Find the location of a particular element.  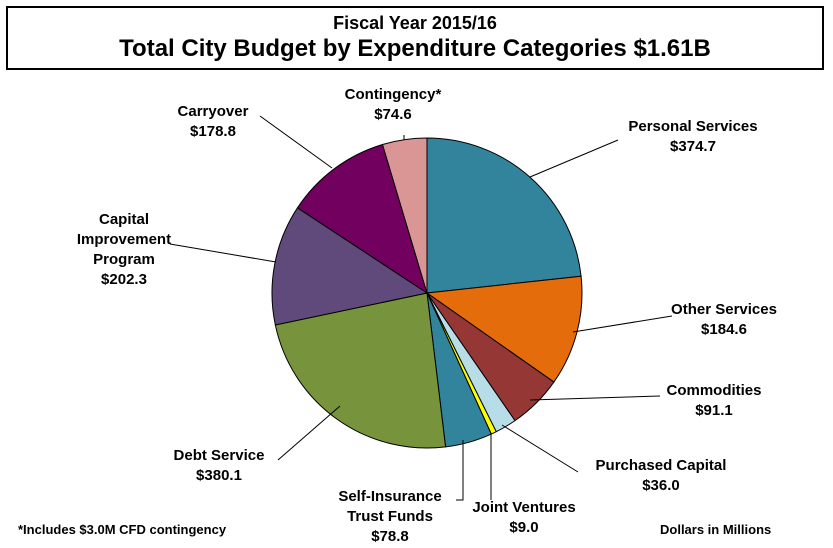

slice-label-other-services: Other Services $184.6 is located at coordinates (724, 319).